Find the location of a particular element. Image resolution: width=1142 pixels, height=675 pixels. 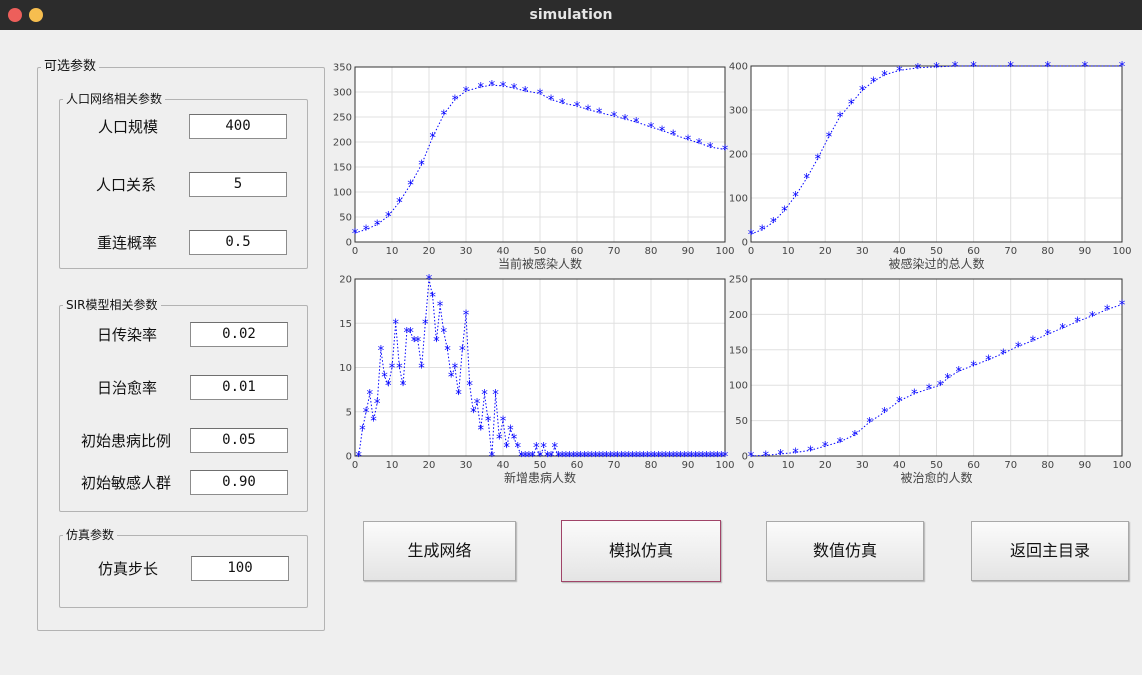

x-tick-label: 90 is located at coordinates (688, 465).